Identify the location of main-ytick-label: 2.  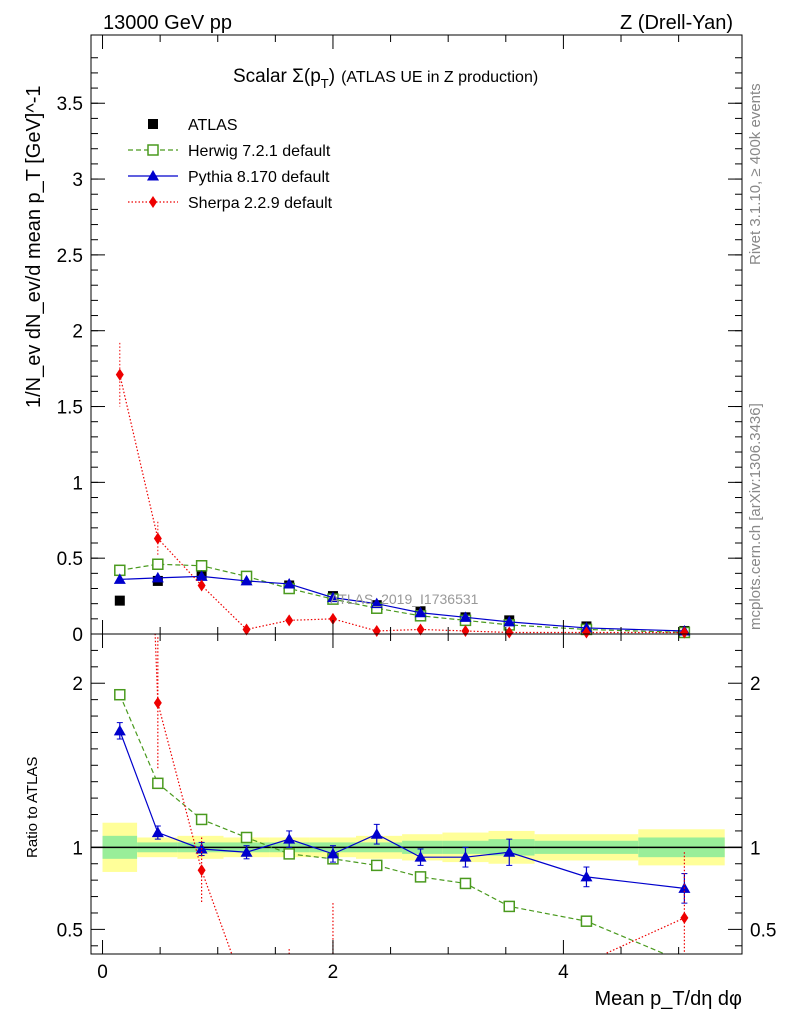
(77, 332).